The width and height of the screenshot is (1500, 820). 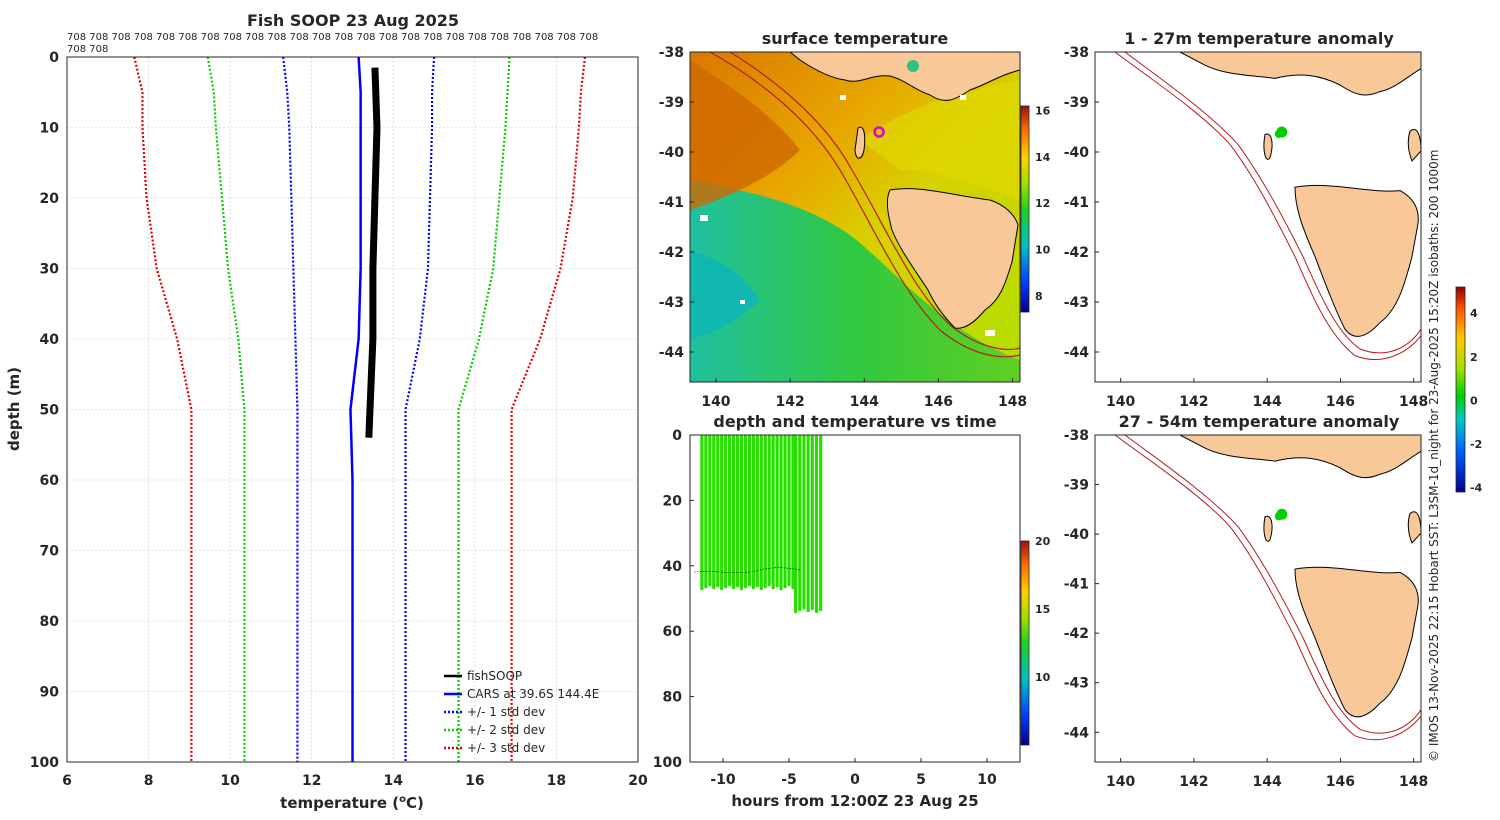 What do you see at coordinates (50, 552) in the screenshot?
I see `y-tick-label: 70` at bounding box center [50, 552].